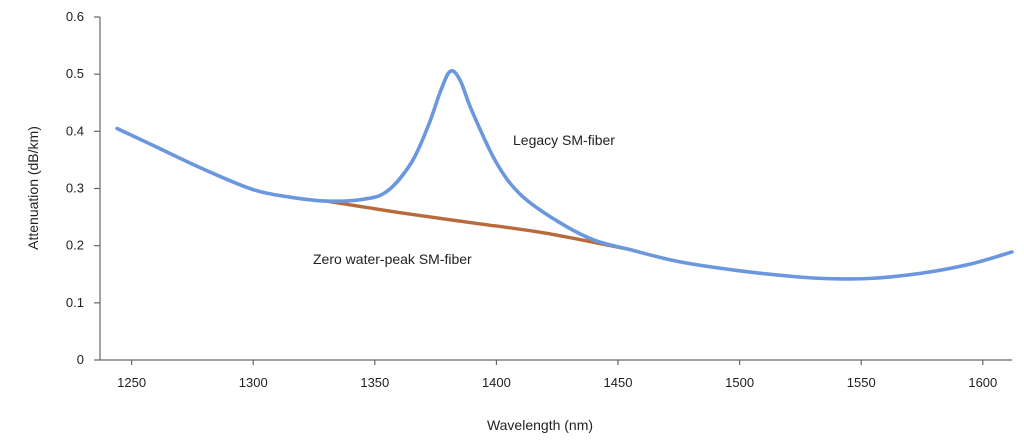 The image size is (1024, 445). Describe the element at coordinates (374, 382) in the screenshot. I see `x-tick-label: 1350` at that location.